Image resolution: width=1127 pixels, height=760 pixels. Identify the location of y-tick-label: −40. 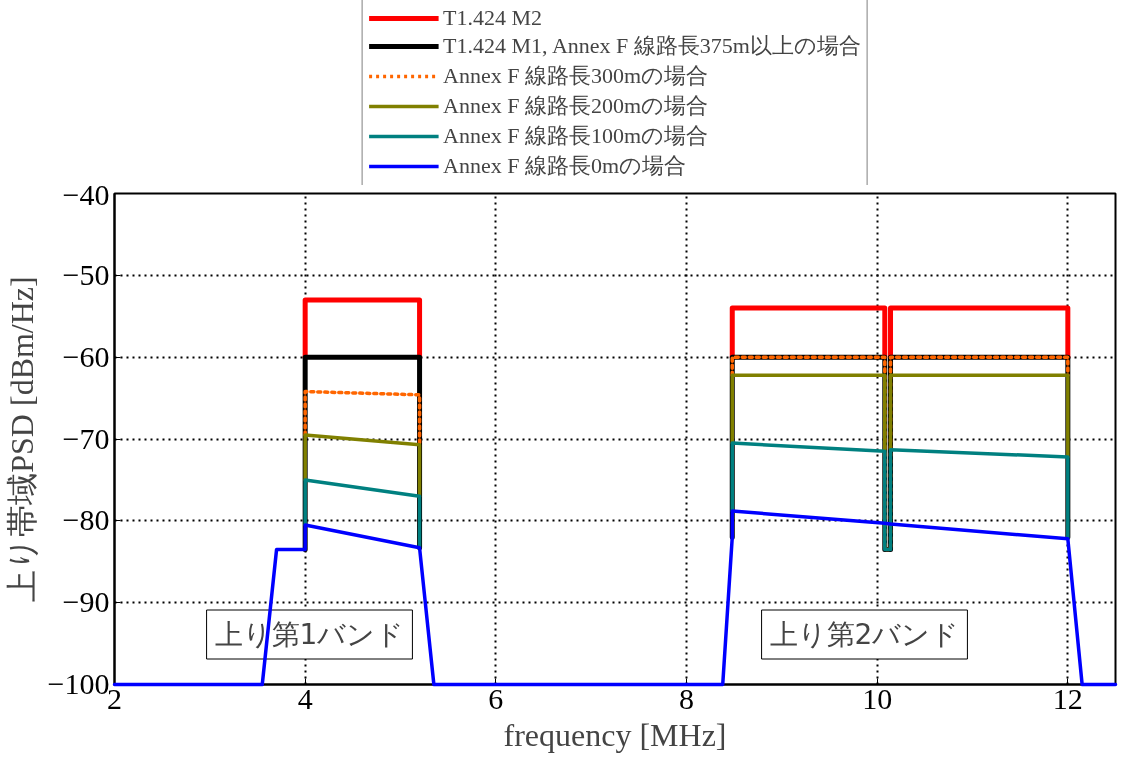
(86, 194).